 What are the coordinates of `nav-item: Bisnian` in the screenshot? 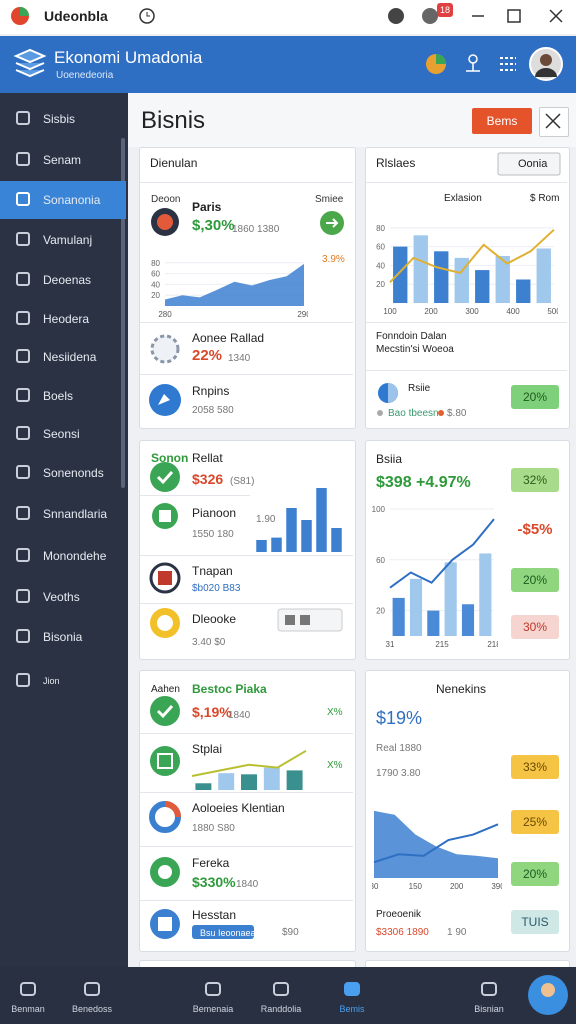 It's located at (489, 1009).